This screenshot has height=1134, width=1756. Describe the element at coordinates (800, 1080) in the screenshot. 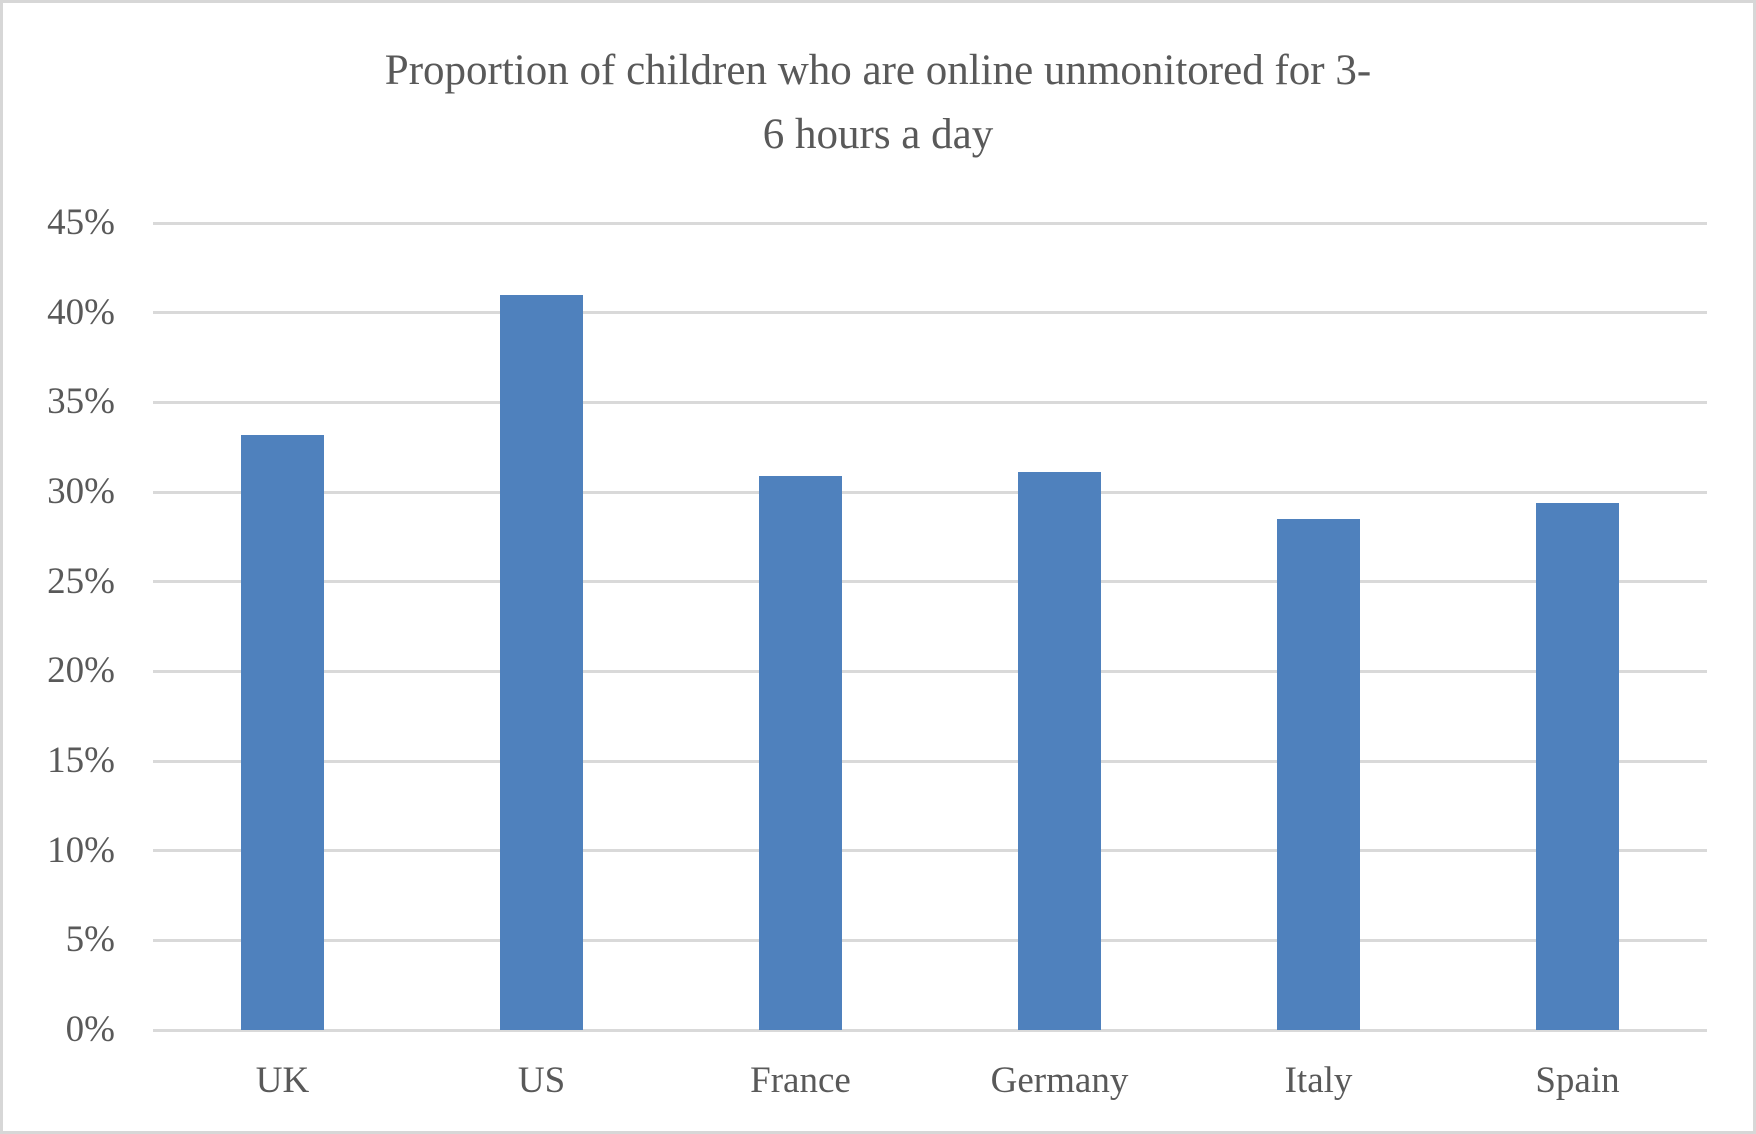

I see `x-axis-label-france: France` at that location.